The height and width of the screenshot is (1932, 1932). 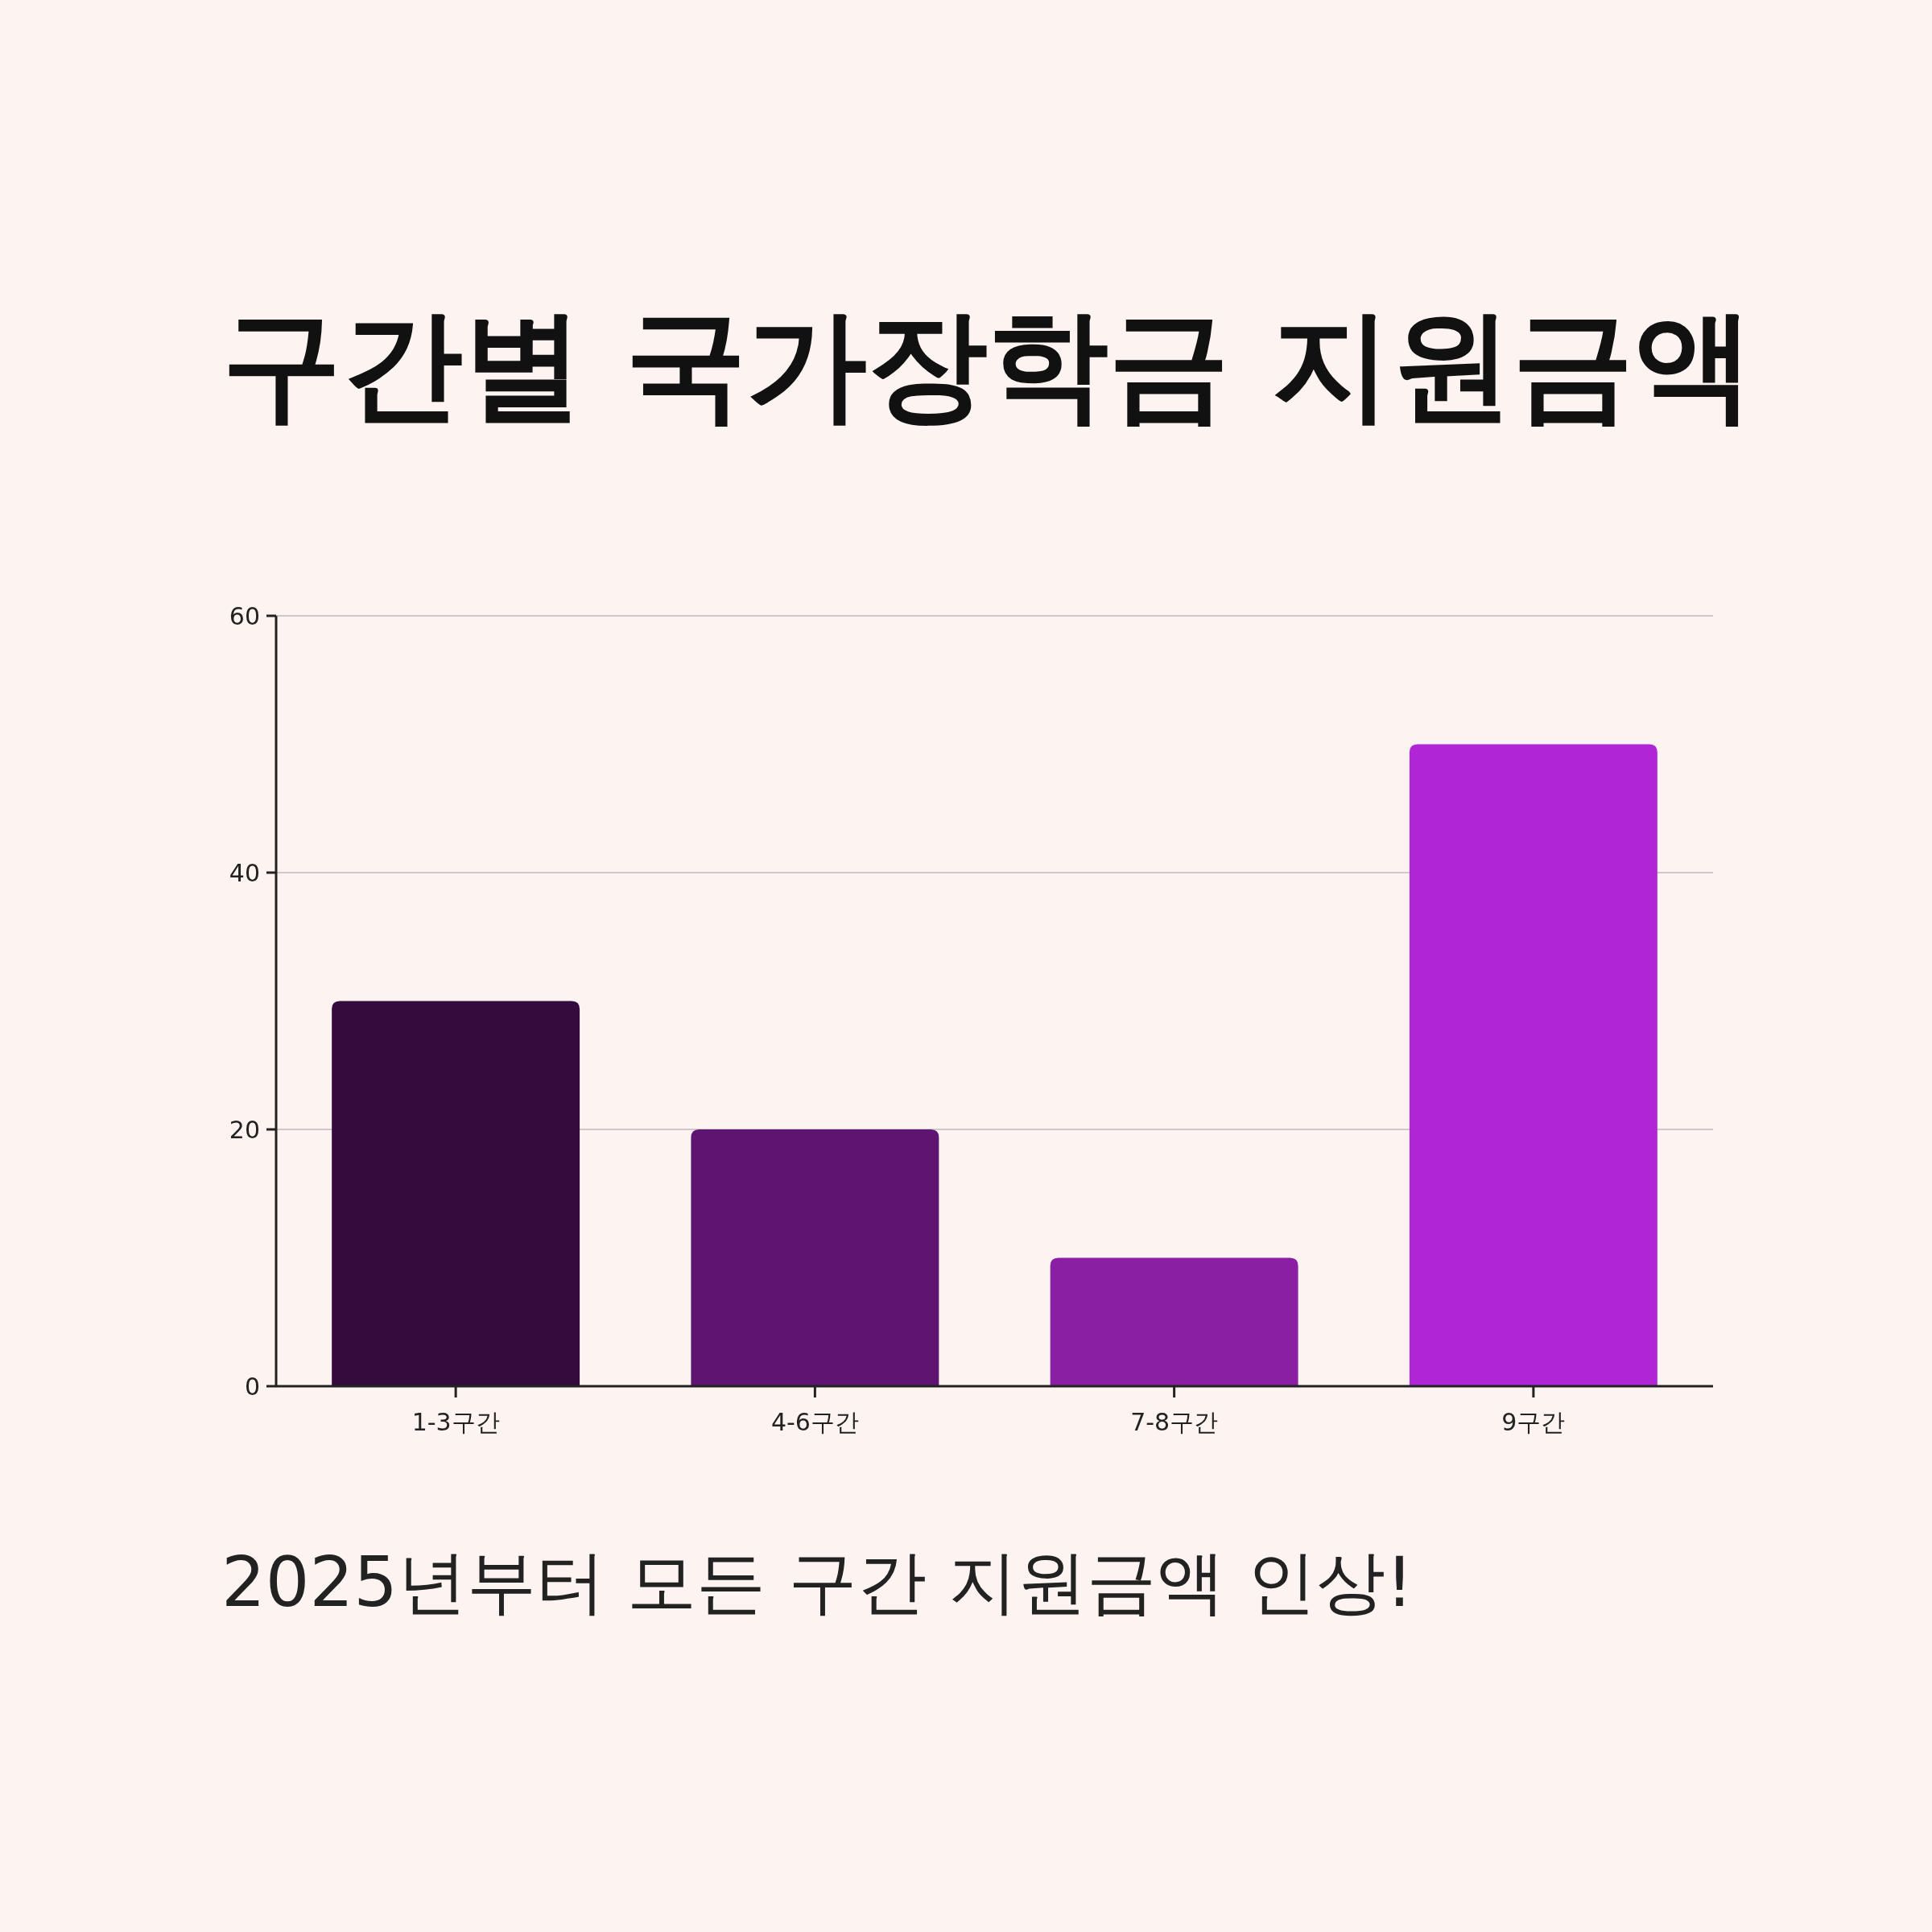 What do you see at coordinates (244, 616) in the screenshot?
I see `y-tick-label: 60` at bounding box center [244, 616].